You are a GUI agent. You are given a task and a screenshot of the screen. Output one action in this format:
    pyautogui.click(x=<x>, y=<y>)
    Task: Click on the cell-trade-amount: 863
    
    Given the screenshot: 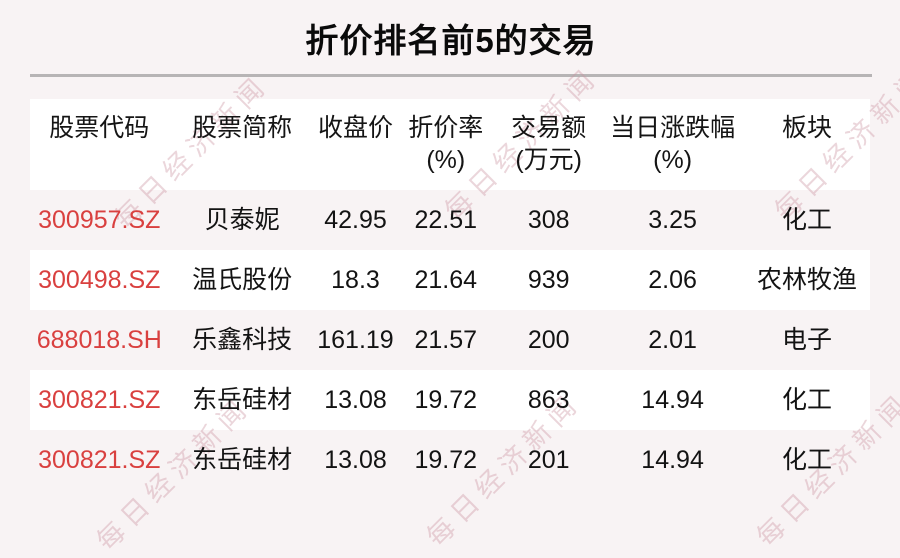 What is the action you would take?
    pyautogui.click(x=548, y=400)
    